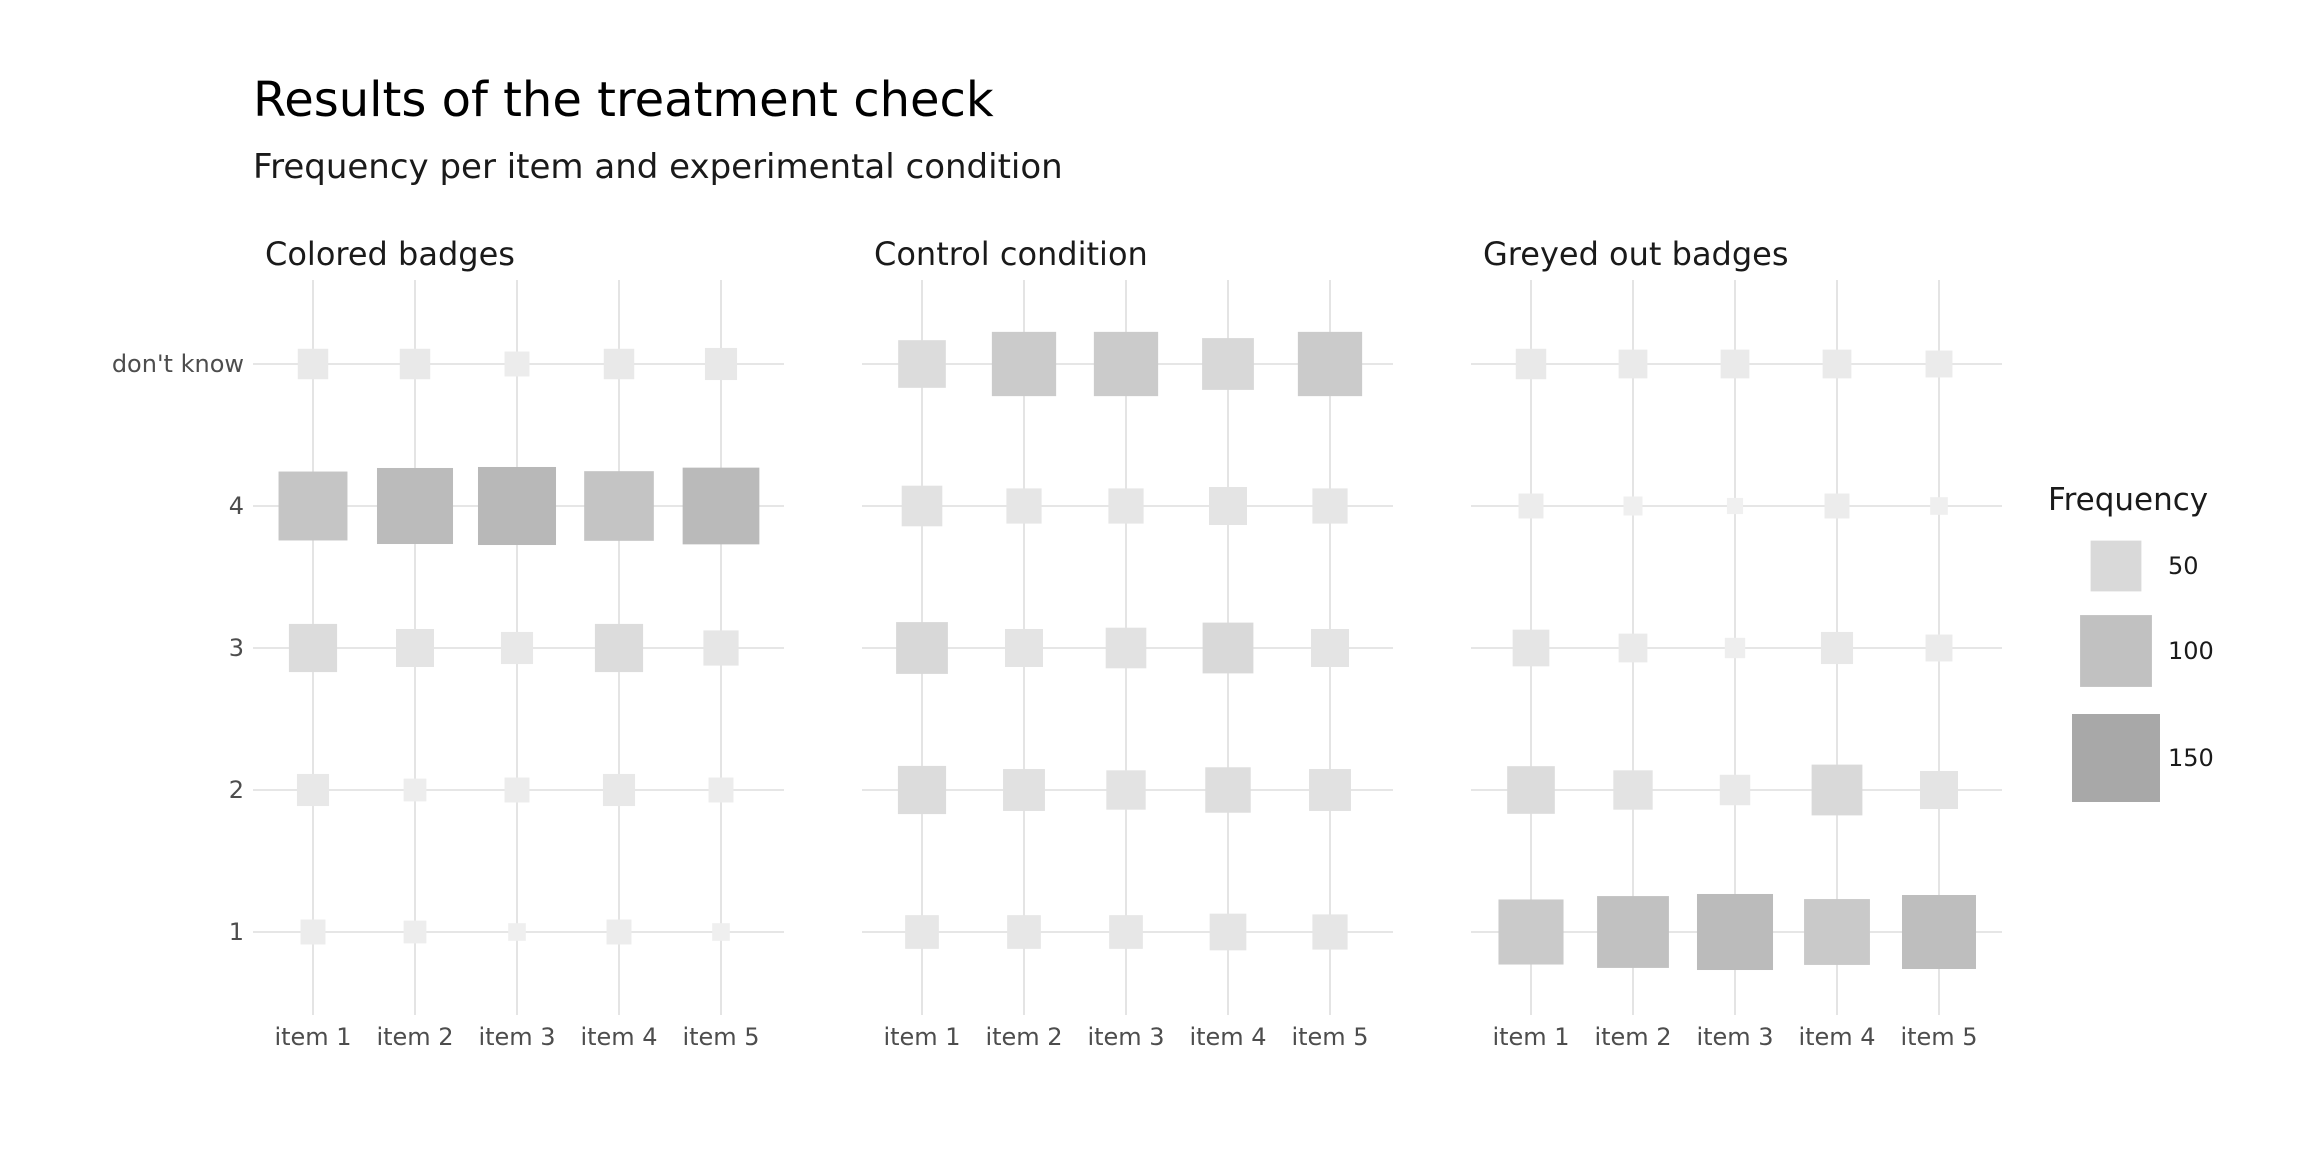  What do you see at coordinates (236, 506) in the screenshot?
I see `y-tick-label: 4` at bounding box center [236, 506].